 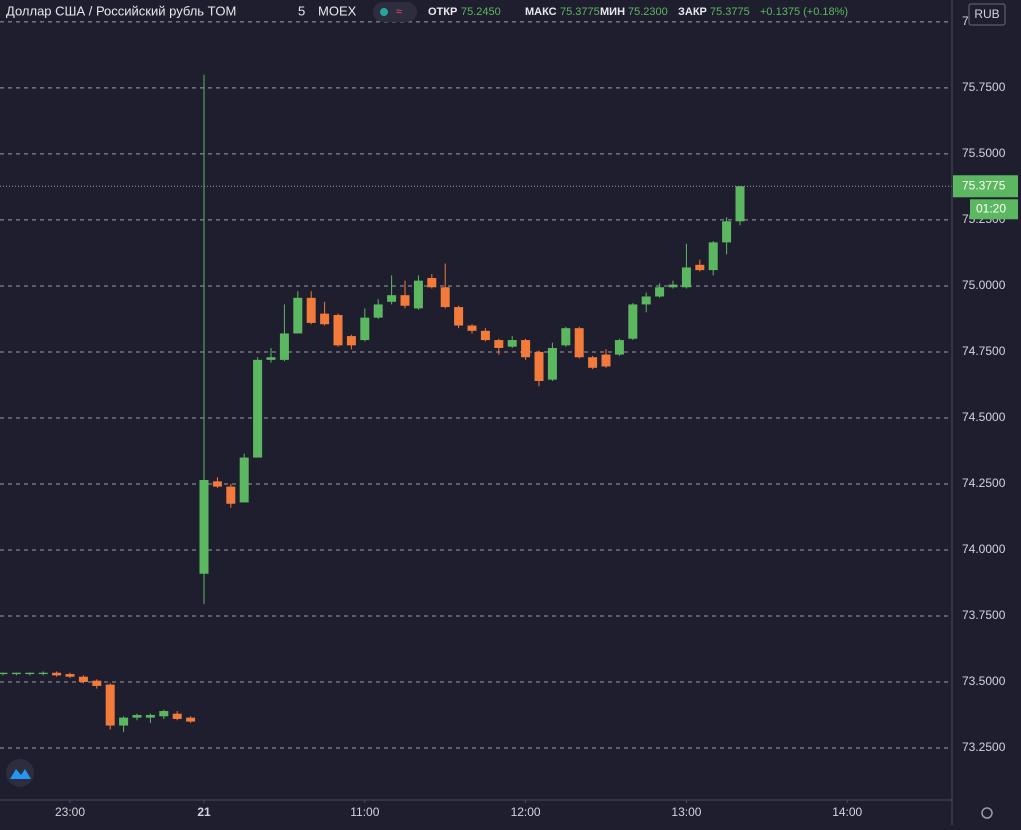 What do you see at coordinates (692, 12) in the screenshot?
I see `legend-label: ЗАКР` at bounding box center [692, 12].